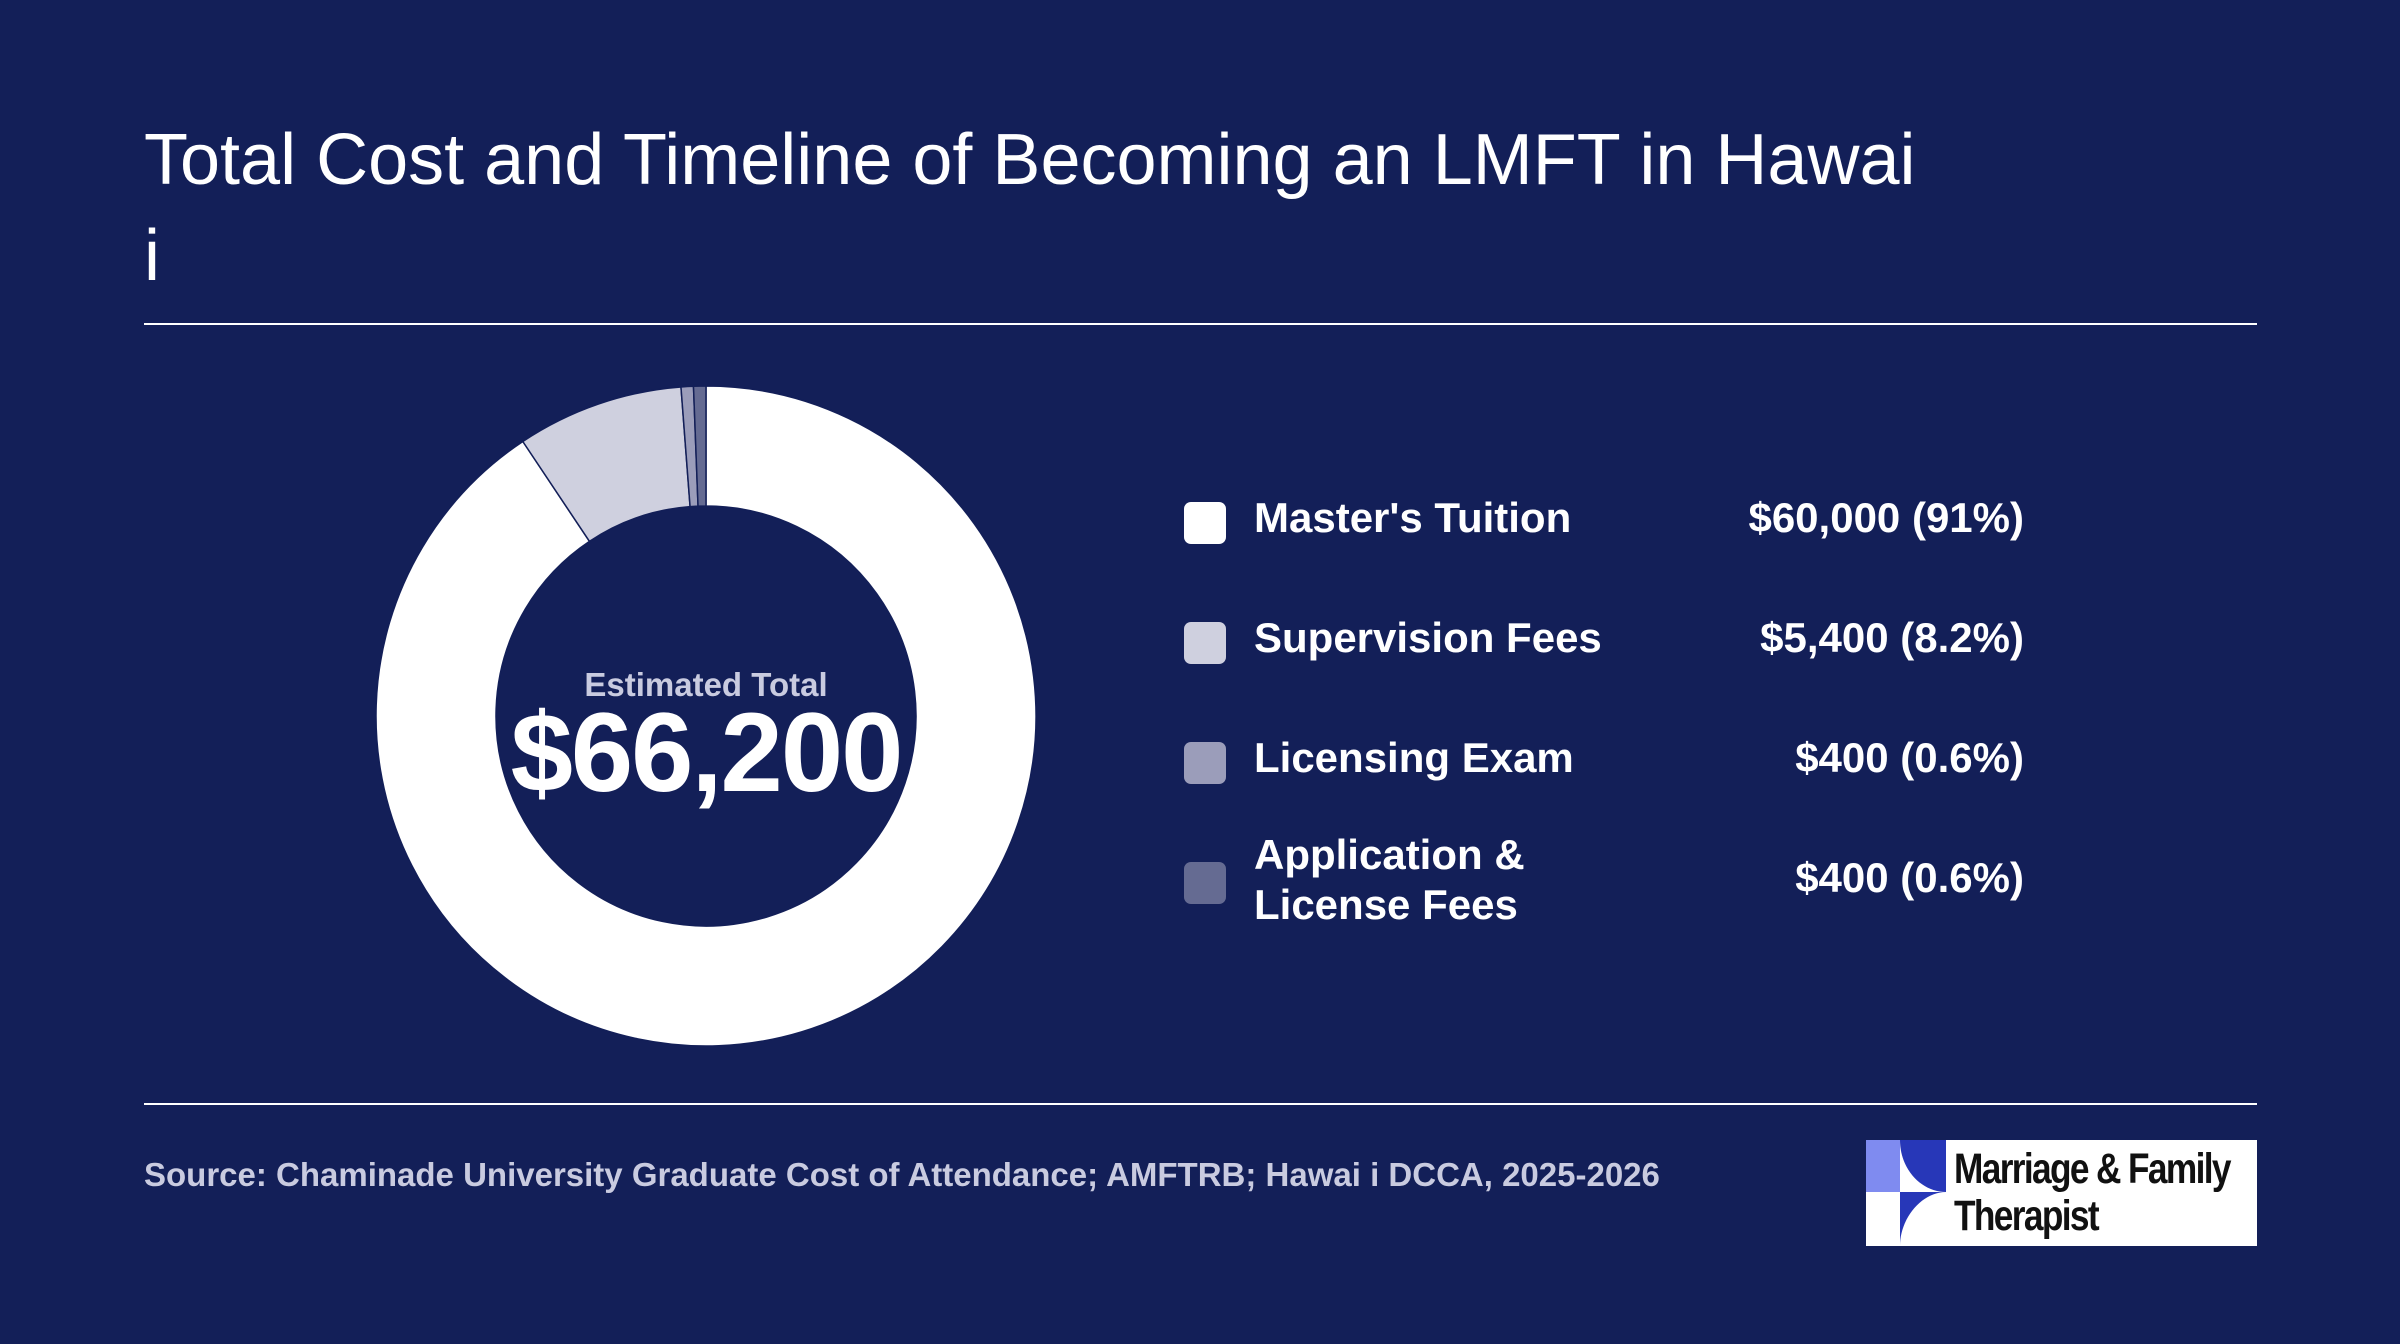  Describe the element at coordinates (1892, 637) in the screenshot. I see `legend-value: $5,400 (8.2%)` at that location.